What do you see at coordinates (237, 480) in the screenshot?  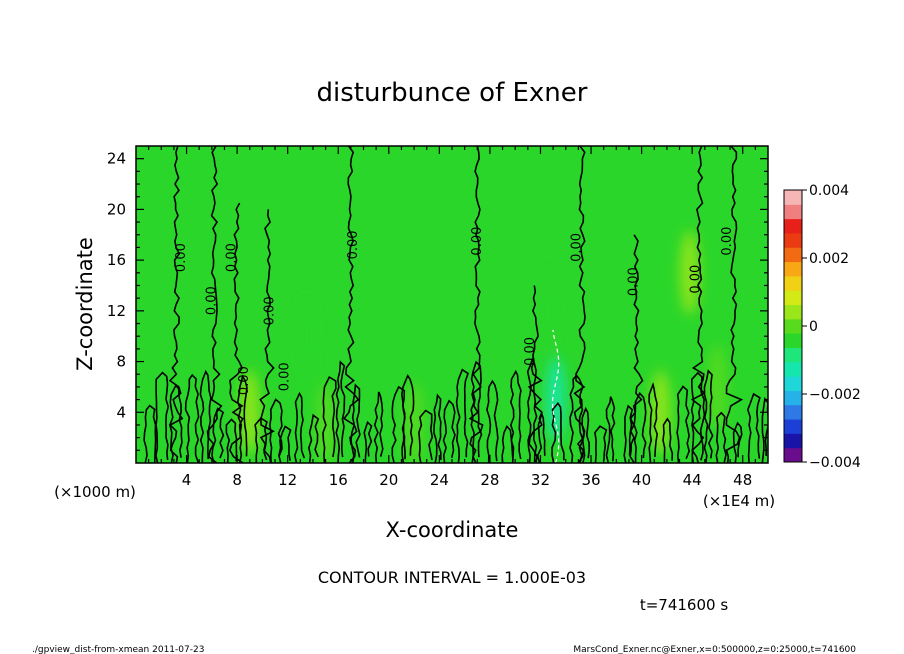 I see `x-tick-label: 8` at bounding box center [237, 480].